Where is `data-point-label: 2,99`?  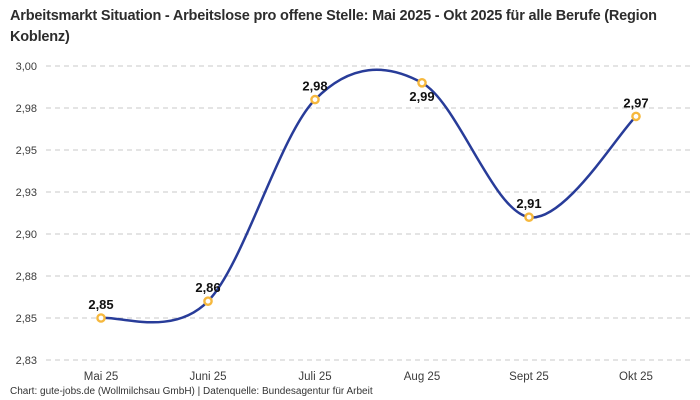
data-point-label: 2,99 is located at coordinates (421, 96).